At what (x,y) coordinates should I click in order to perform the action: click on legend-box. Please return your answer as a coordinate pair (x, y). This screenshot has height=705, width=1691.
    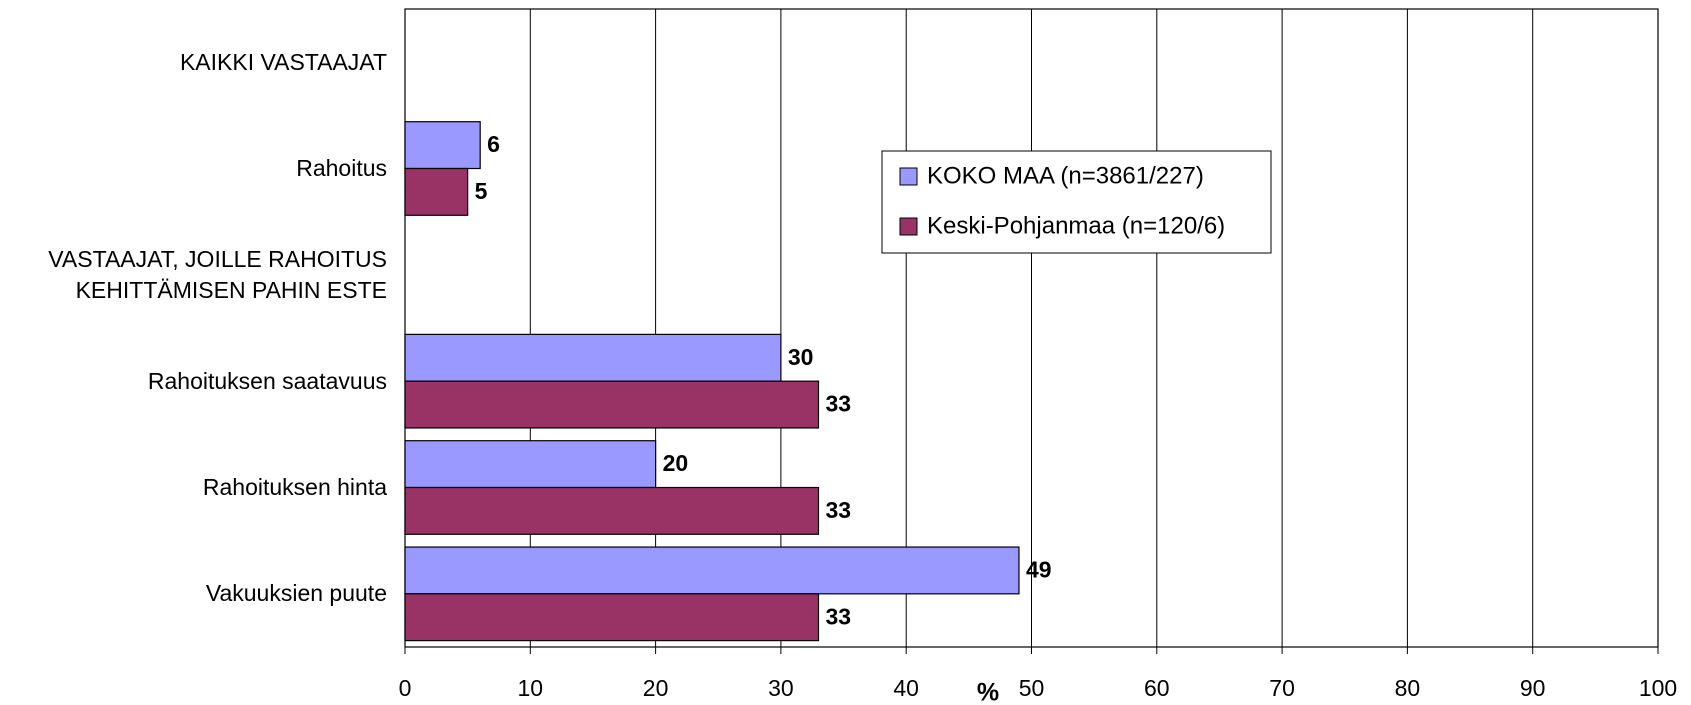
    Looking at the image, I should click on (1076, 202).